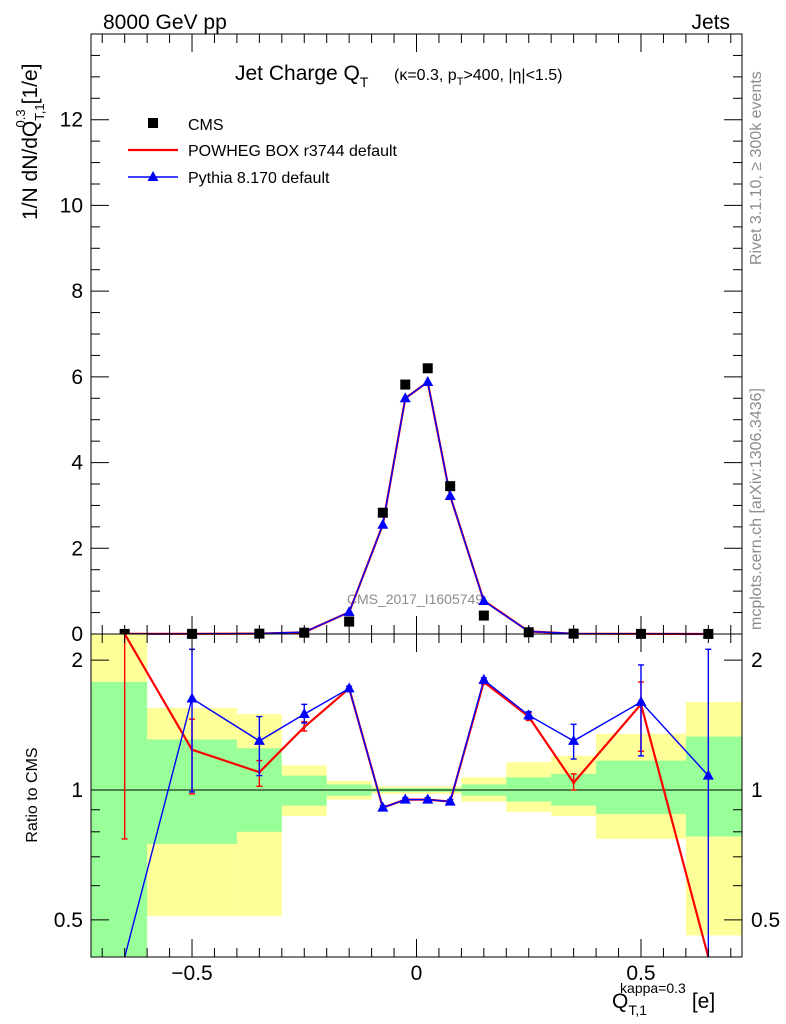 The height and width of the screenshot is (1024, 786). I want to click on xlabel-main-text: Q, so click(620, 1001).